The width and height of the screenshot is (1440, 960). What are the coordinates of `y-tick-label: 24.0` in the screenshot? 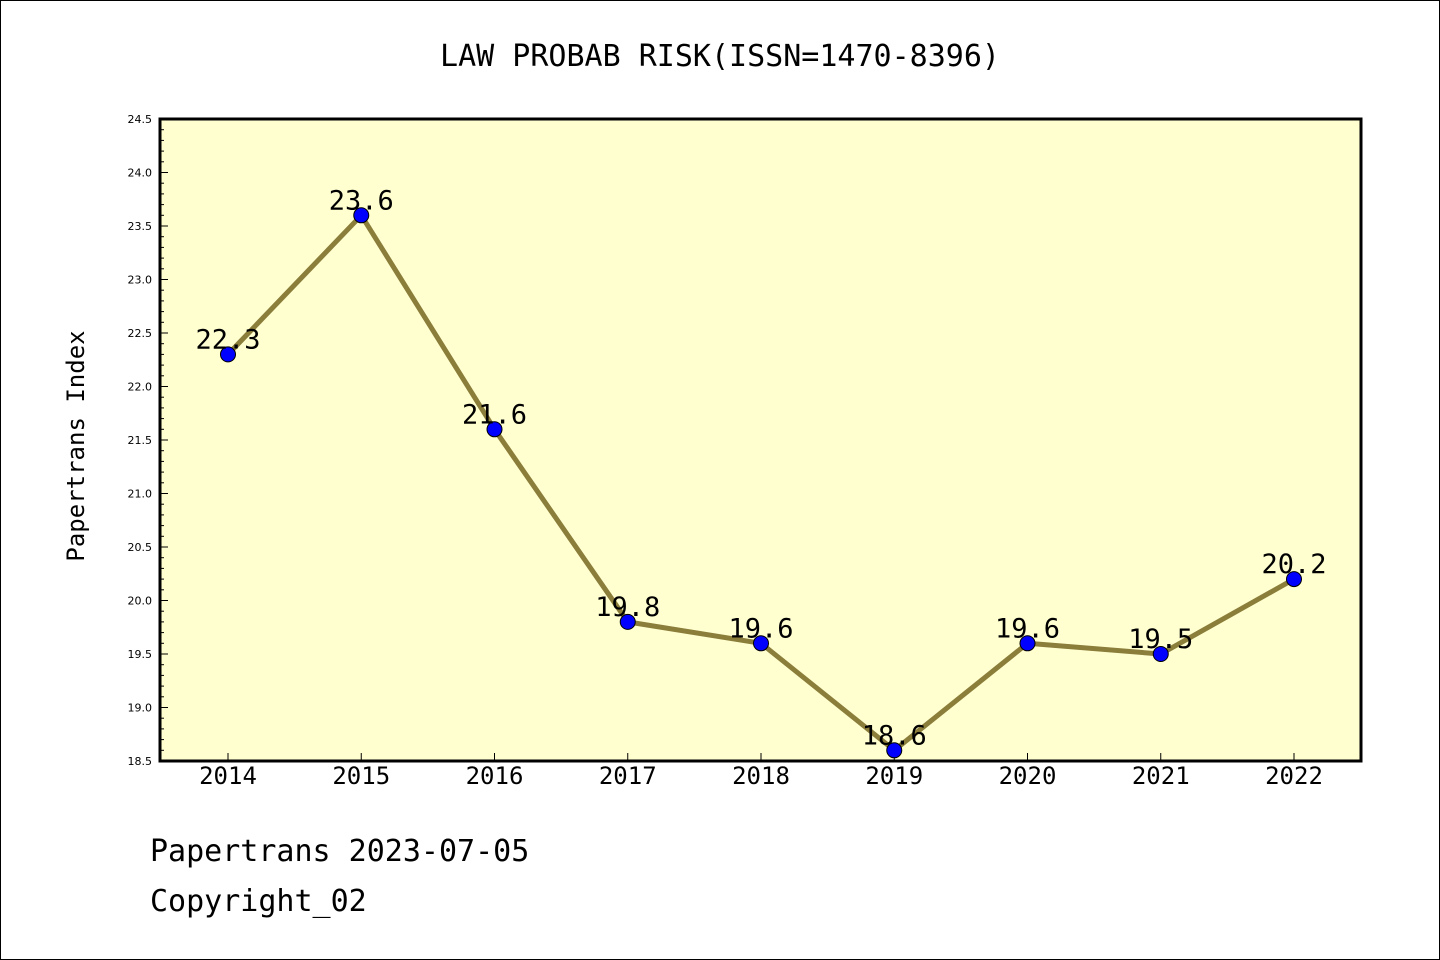 It's located at (140, 173).